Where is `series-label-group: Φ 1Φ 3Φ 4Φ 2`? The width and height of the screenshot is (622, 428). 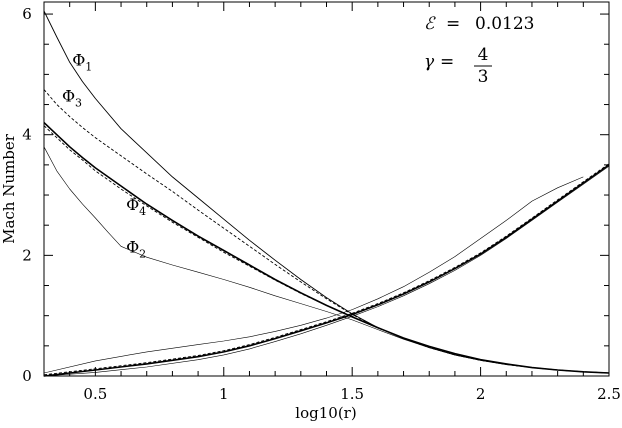
series-label-group: Φ 1Φ 3Φ 4Φ 2 is located at coordinates (104, 155).